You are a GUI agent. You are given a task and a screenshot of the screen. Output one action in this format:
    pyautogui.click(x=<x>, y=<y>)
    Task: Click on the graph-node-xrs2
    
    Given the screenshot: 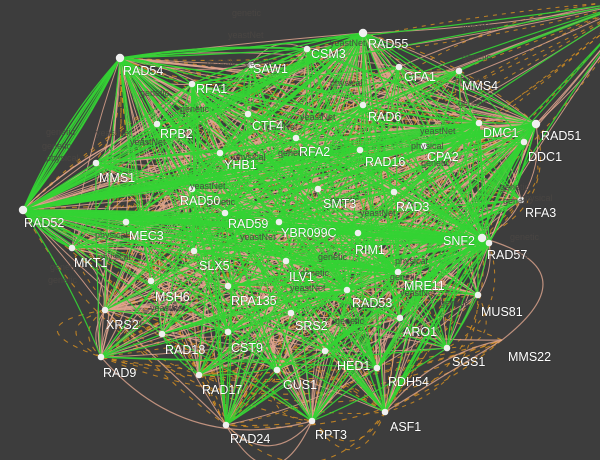 What is the action you would take?
    pyautogui.click(x=105, y=310)
    